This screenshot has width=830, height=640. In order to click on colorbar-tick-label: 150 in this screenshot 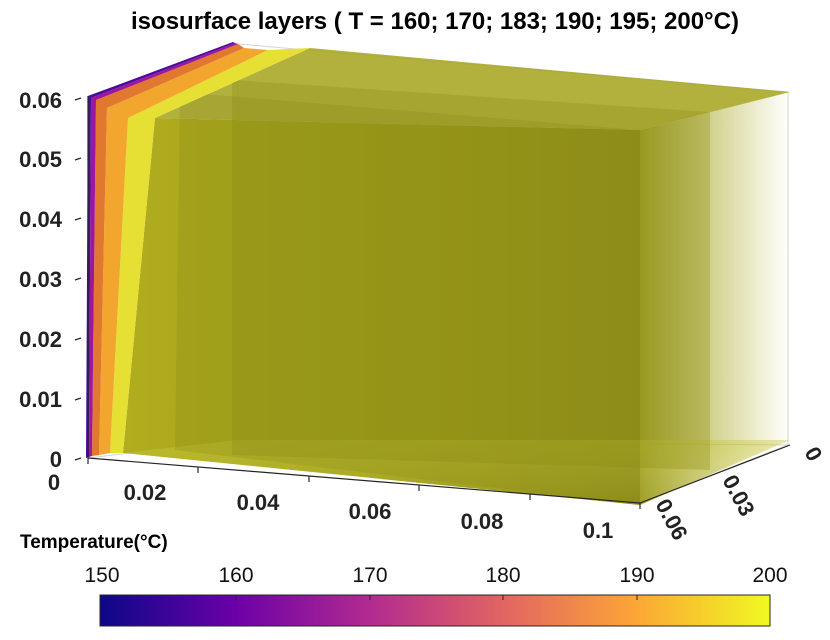, I will do `click(101, 575)`.